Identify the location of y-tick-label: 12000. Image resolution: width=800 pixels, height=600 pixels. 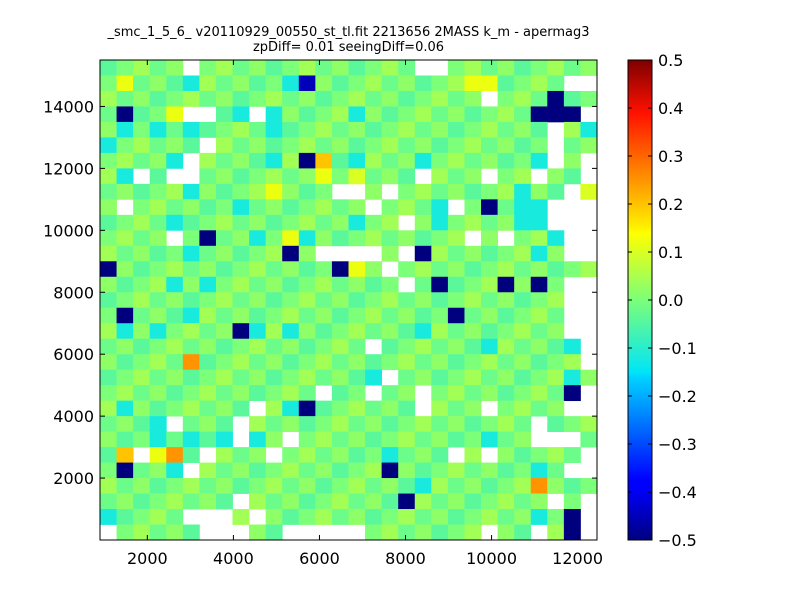
(68, 168).